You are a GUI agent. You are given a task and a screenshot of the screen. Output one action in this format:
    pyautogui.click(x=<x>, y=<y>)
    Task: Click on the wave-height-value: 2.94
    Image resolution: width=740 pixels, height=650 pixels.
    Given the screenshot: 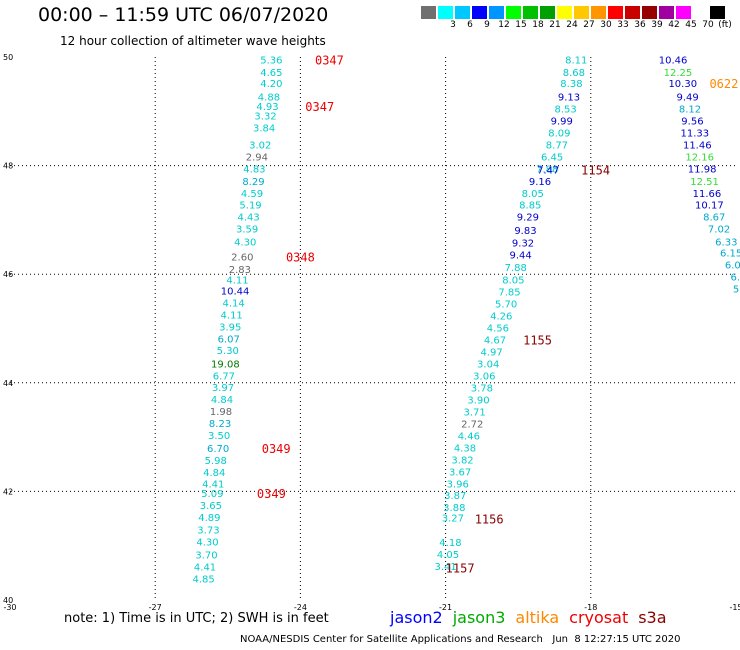 What is the action you would take?
    pyautogui.click(x=257, y=157)
    